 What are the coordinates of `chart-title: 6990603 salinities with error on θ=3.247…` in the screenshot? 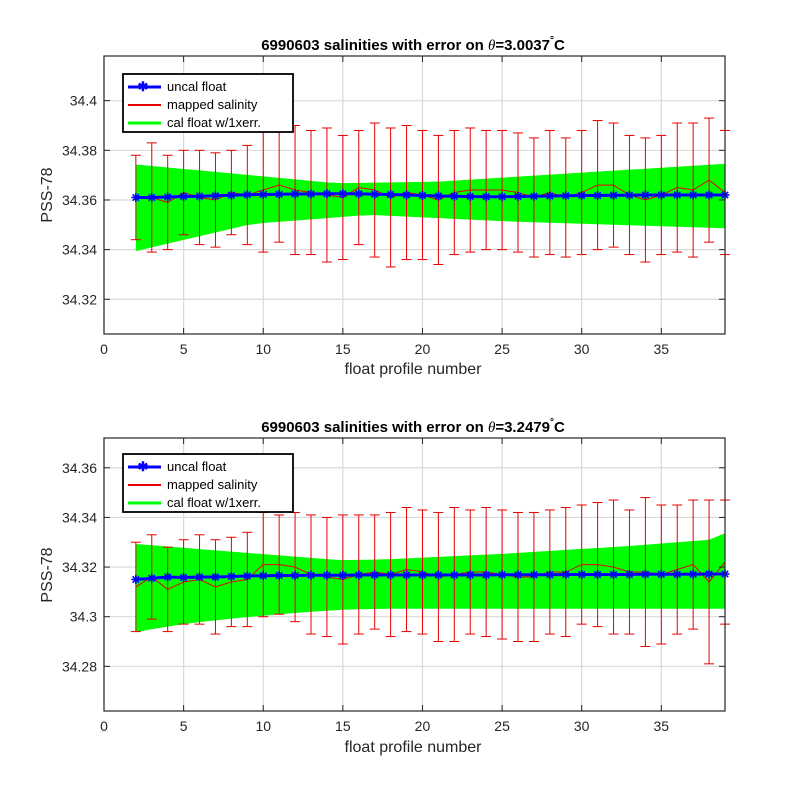 It's located at (413, 426).